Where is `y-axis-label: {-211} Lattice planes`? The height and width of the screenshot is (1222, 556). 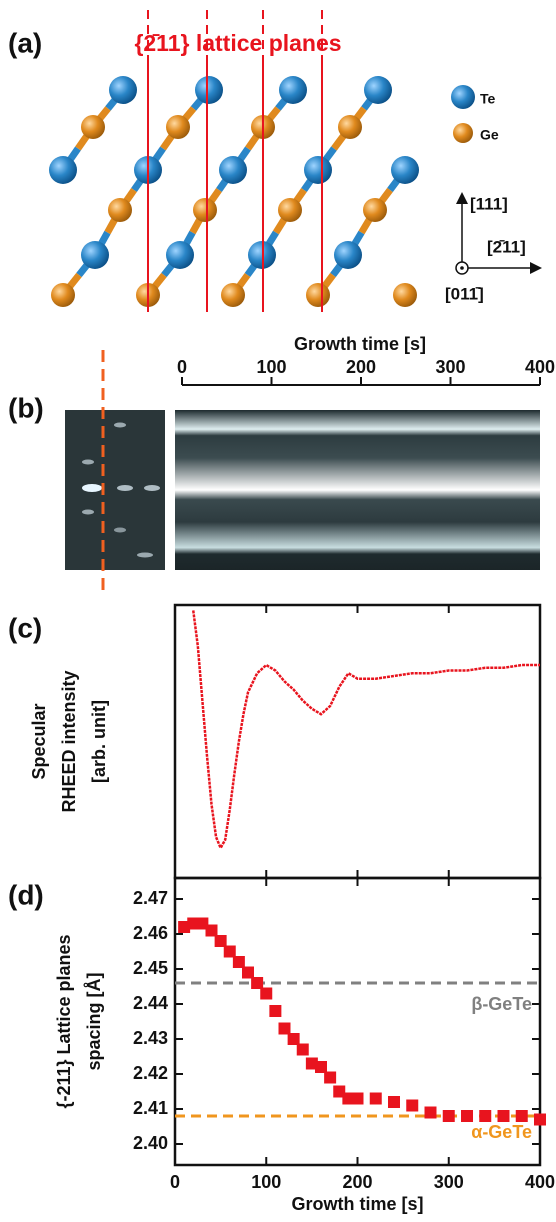
y-axis-label: {-211} Lattice planes is located at coordinates (64, 1021).